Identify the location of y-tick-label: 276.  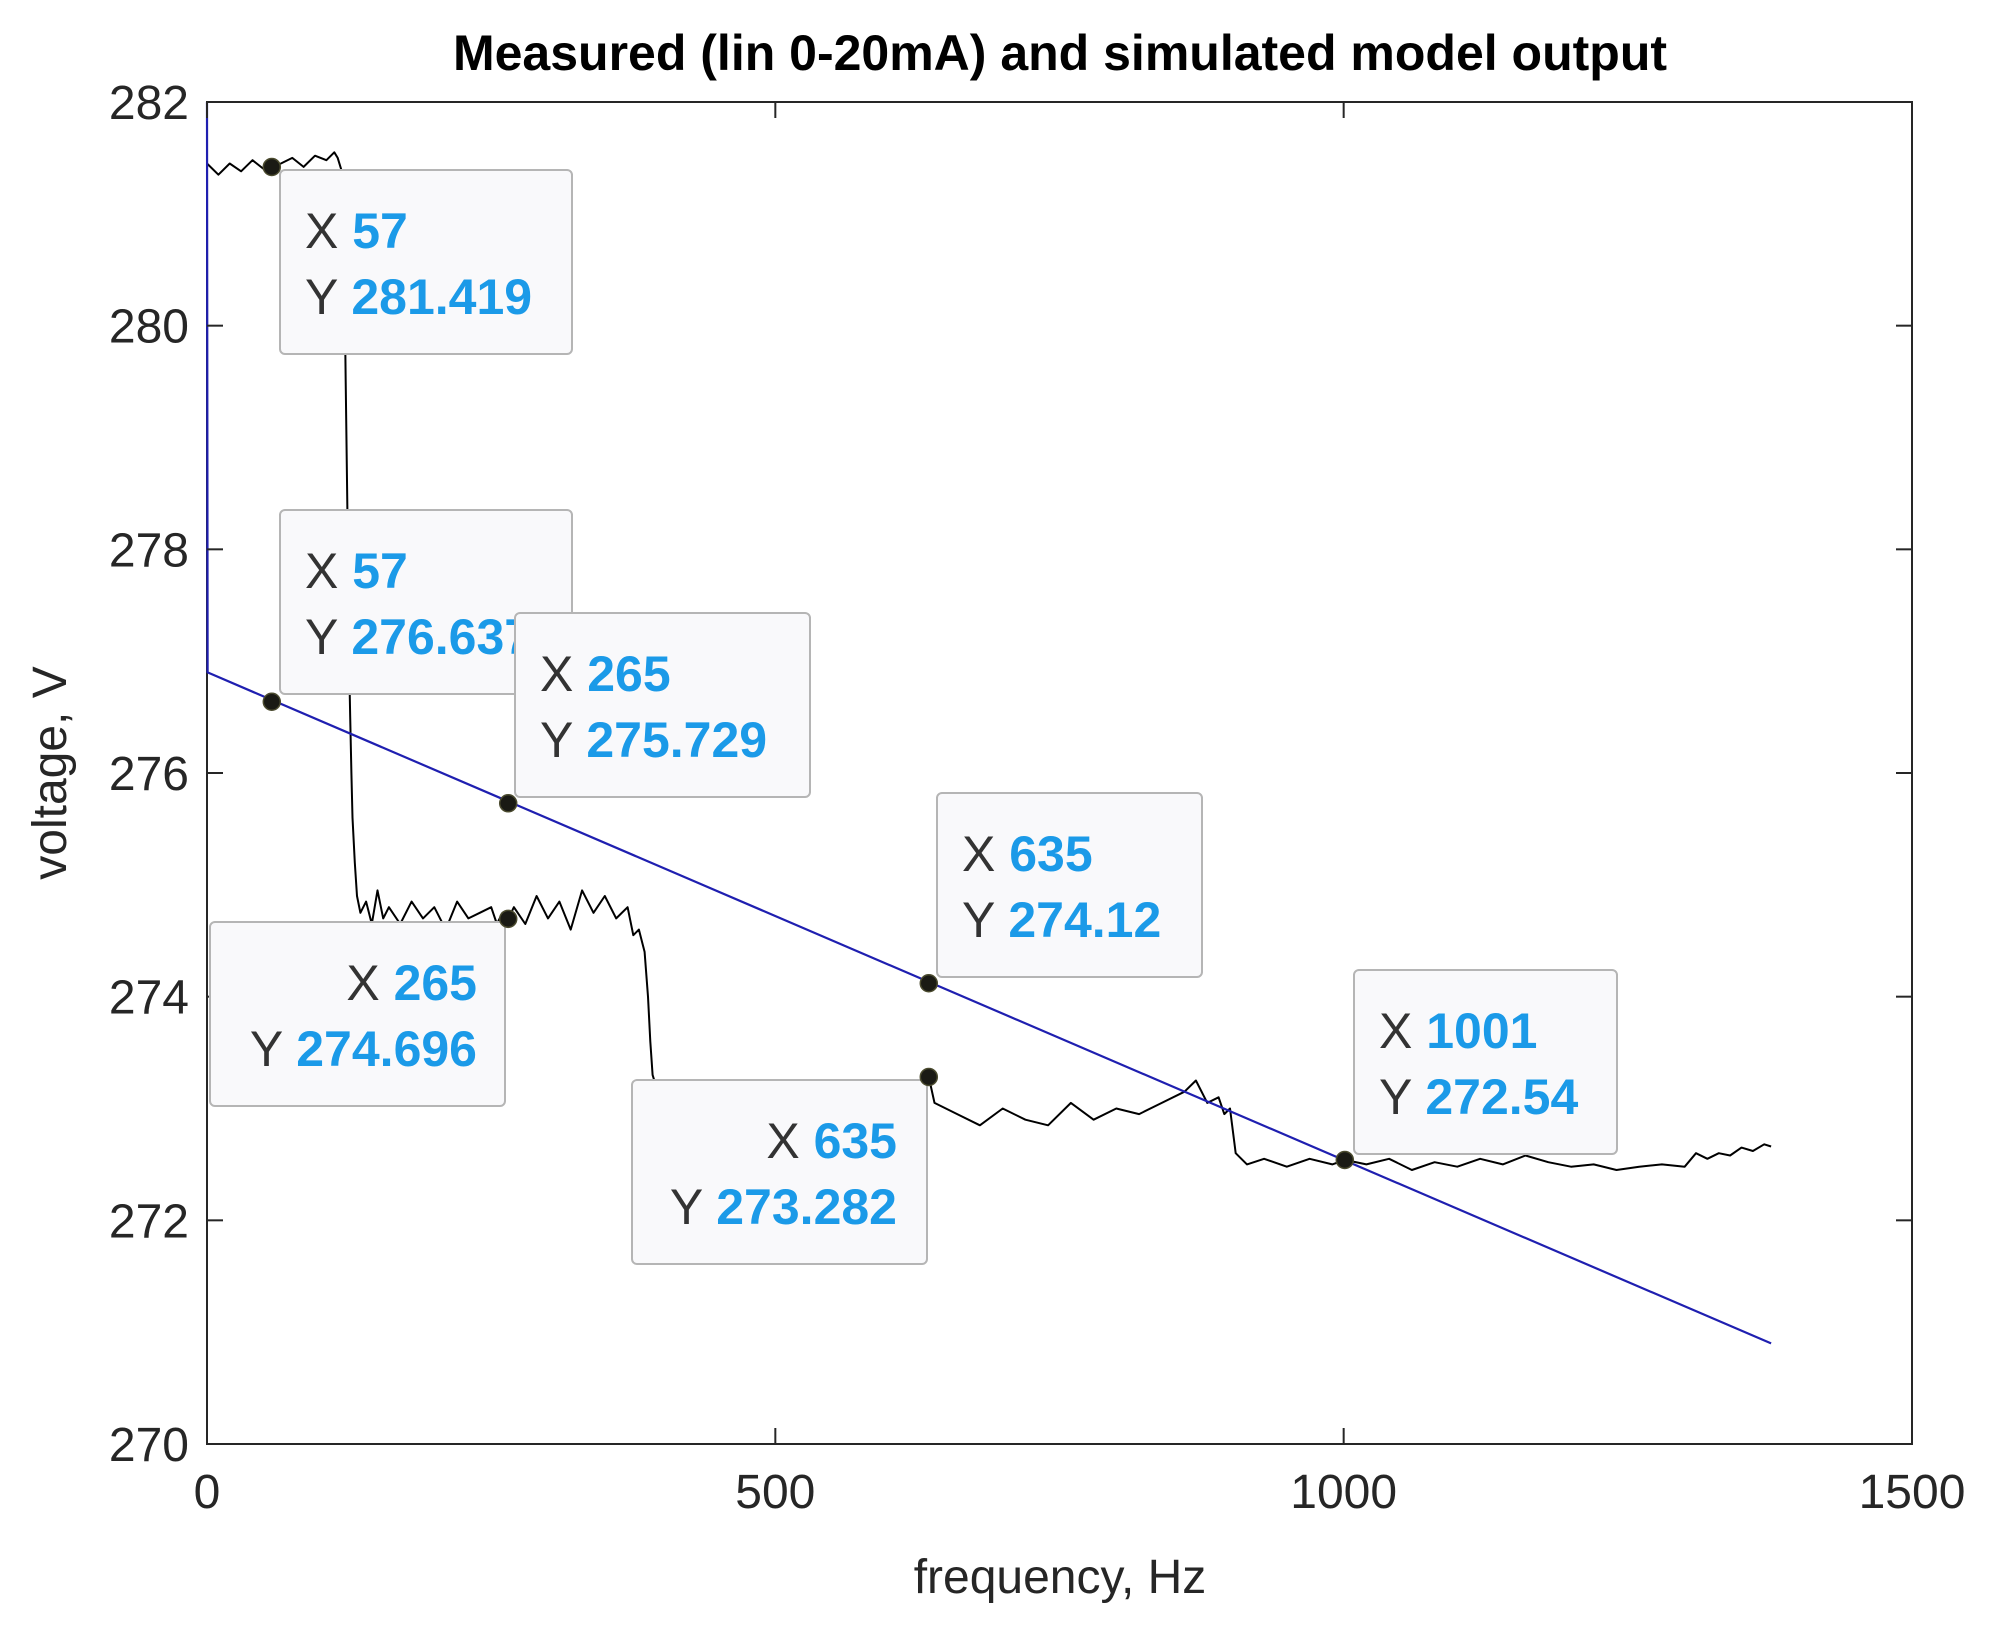
(149, 774).